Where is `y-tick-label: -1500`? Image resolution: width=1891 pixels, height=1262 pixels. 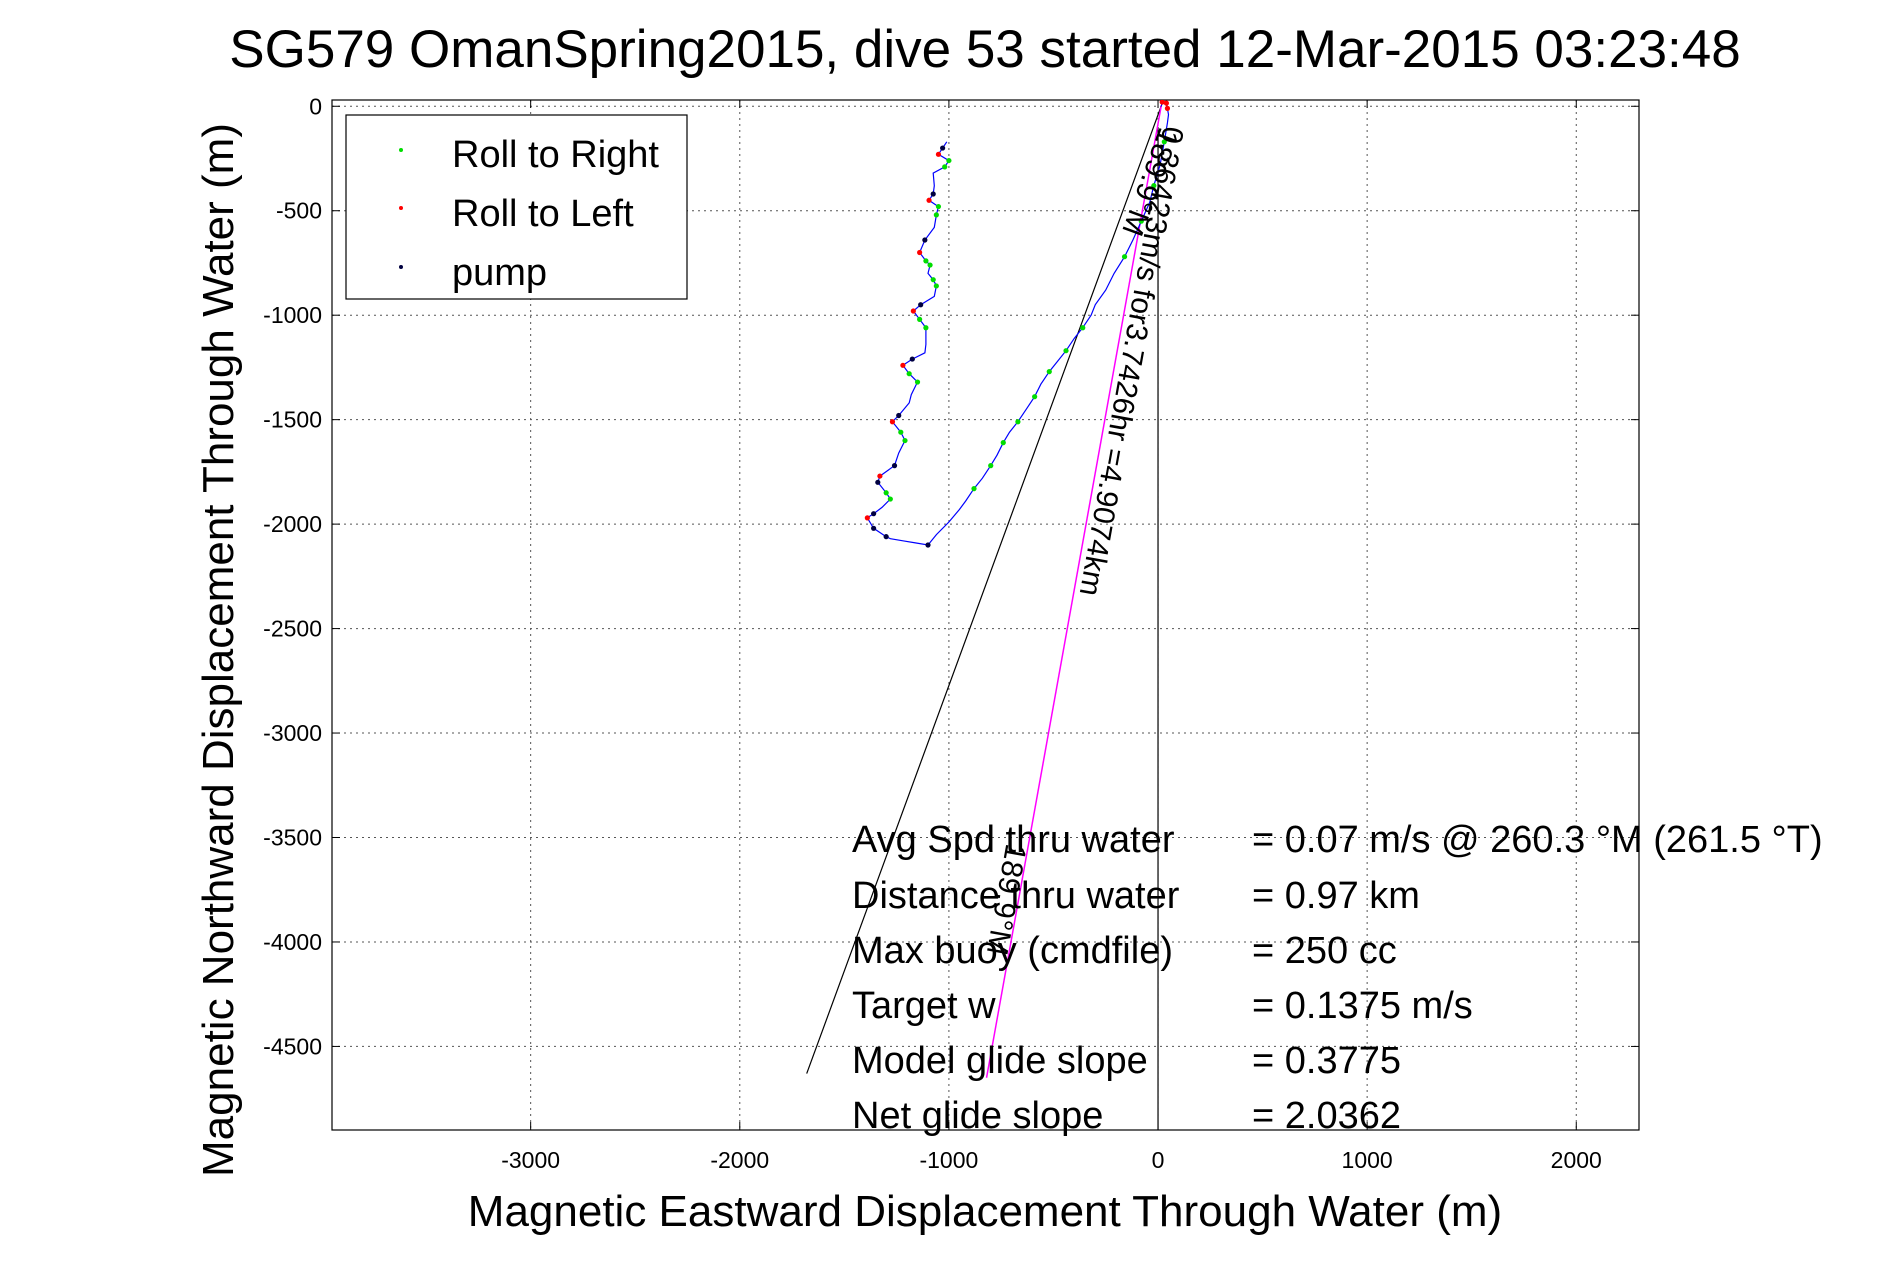
y-tick-label: -1500 is located at coordinates (292, 420).